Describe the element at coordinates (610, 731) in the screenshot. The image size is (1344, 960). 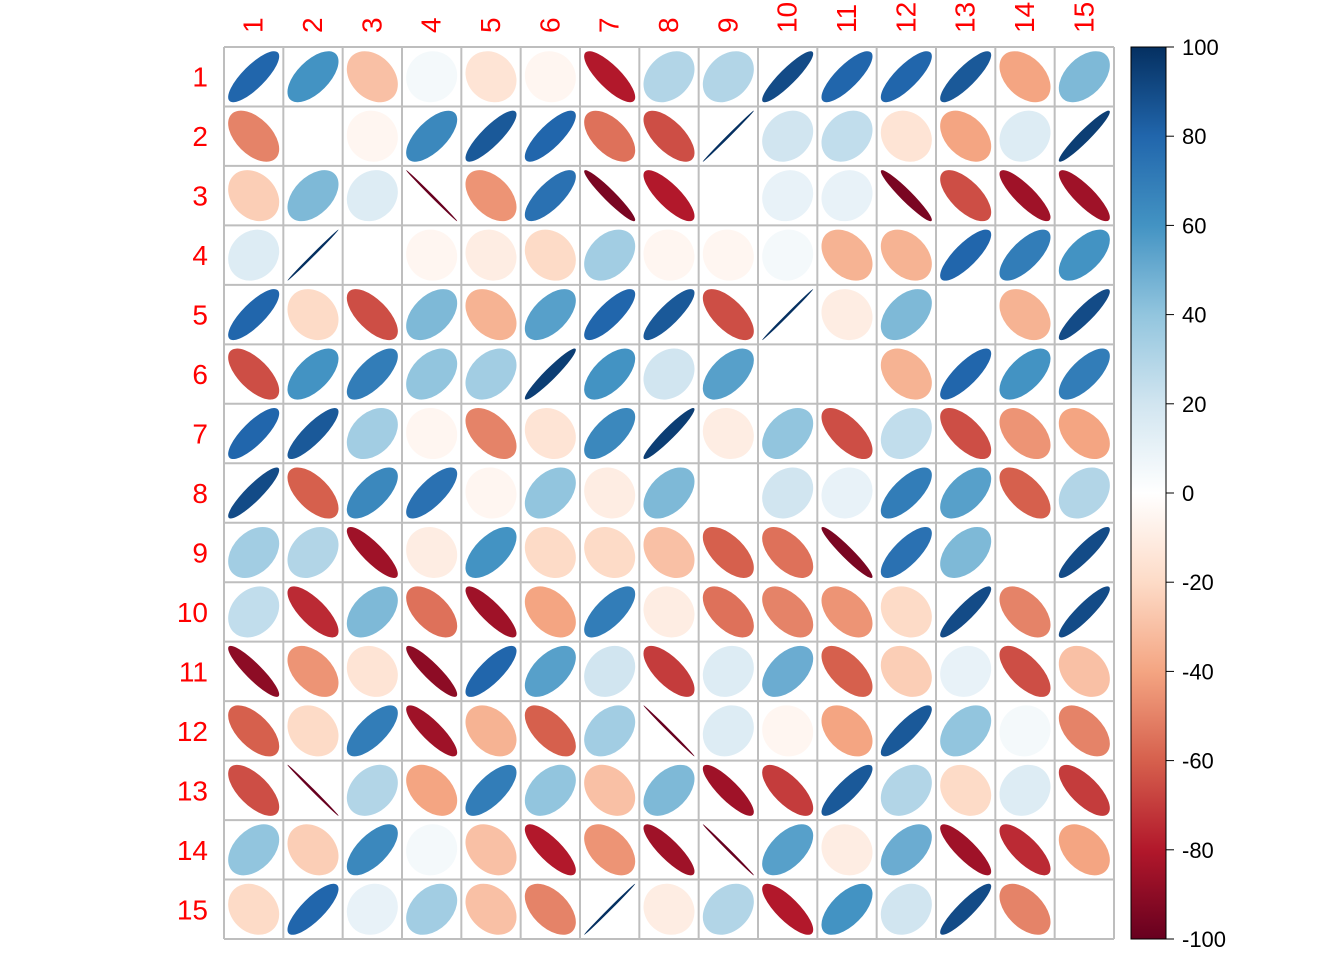
I see `ellipse-r12-c7` at that location.